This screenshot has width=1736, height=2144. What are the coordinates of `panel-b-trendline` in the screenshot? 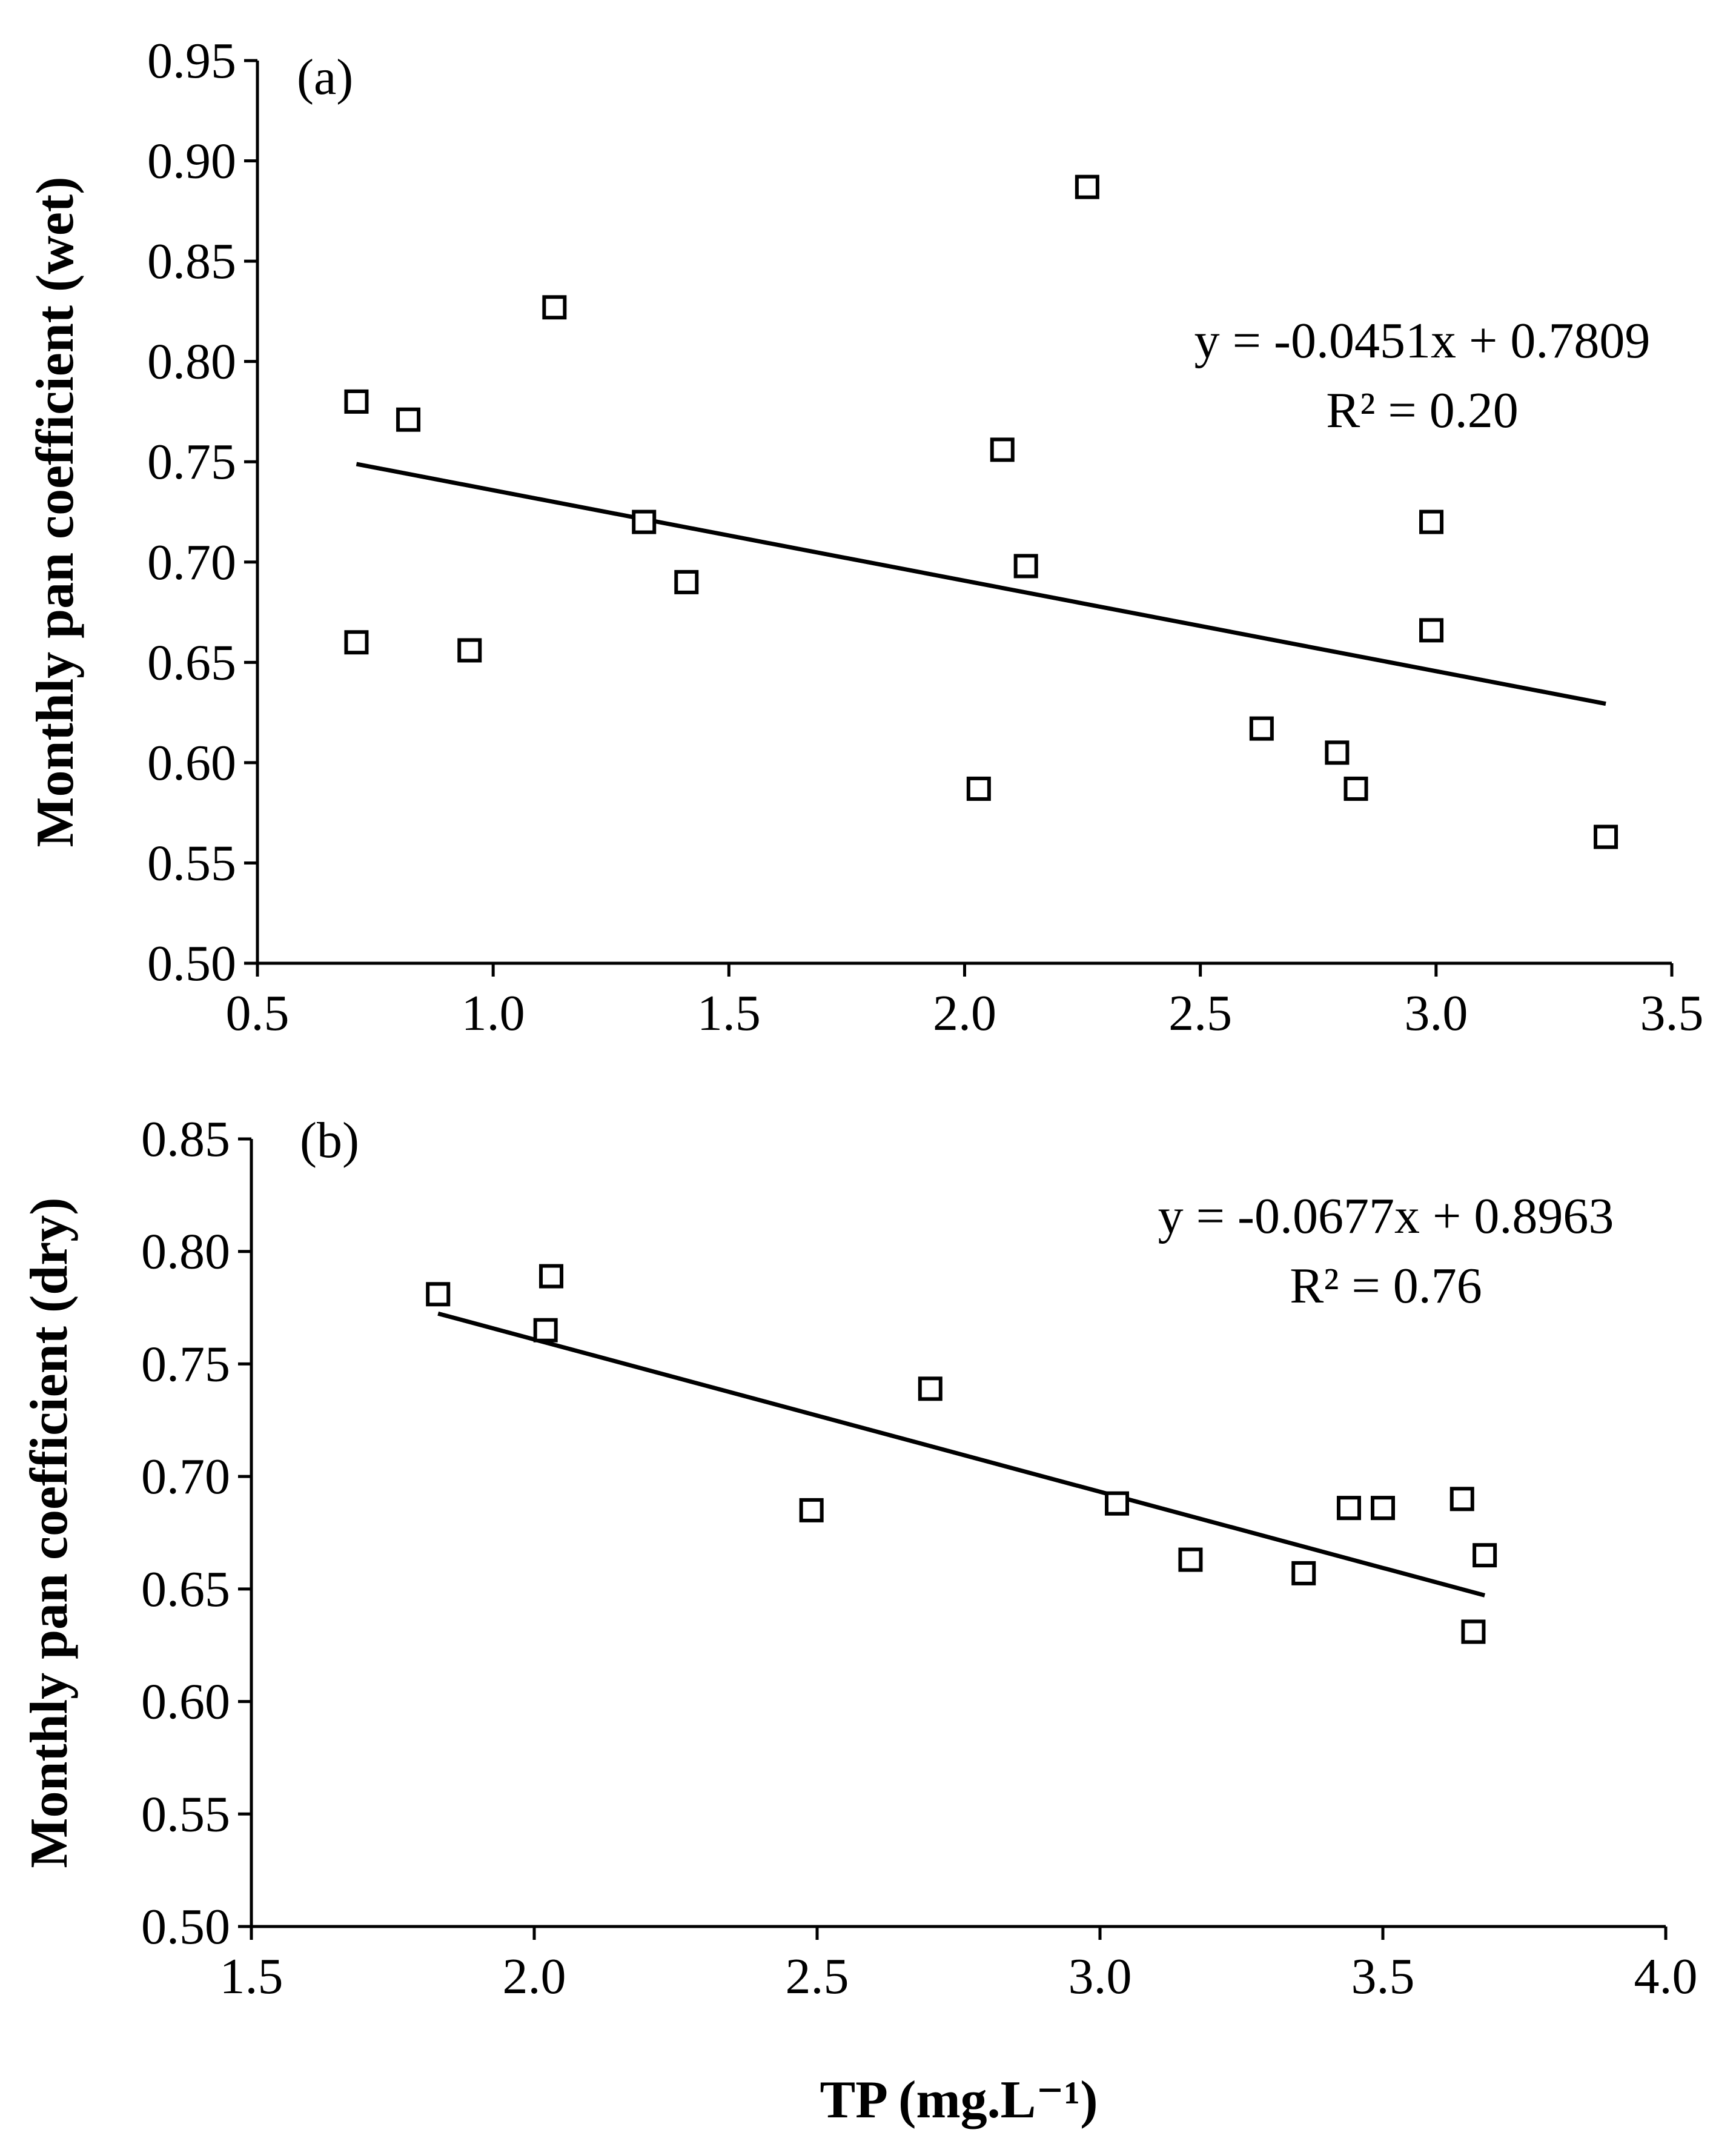 It's located at (961, 1454).